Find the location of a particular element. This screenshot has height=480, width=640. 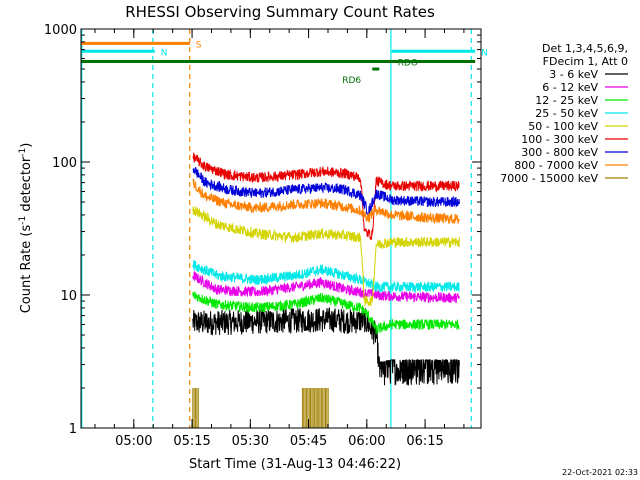

series-trace-3-6-kev is located at coordinates (326, 346).